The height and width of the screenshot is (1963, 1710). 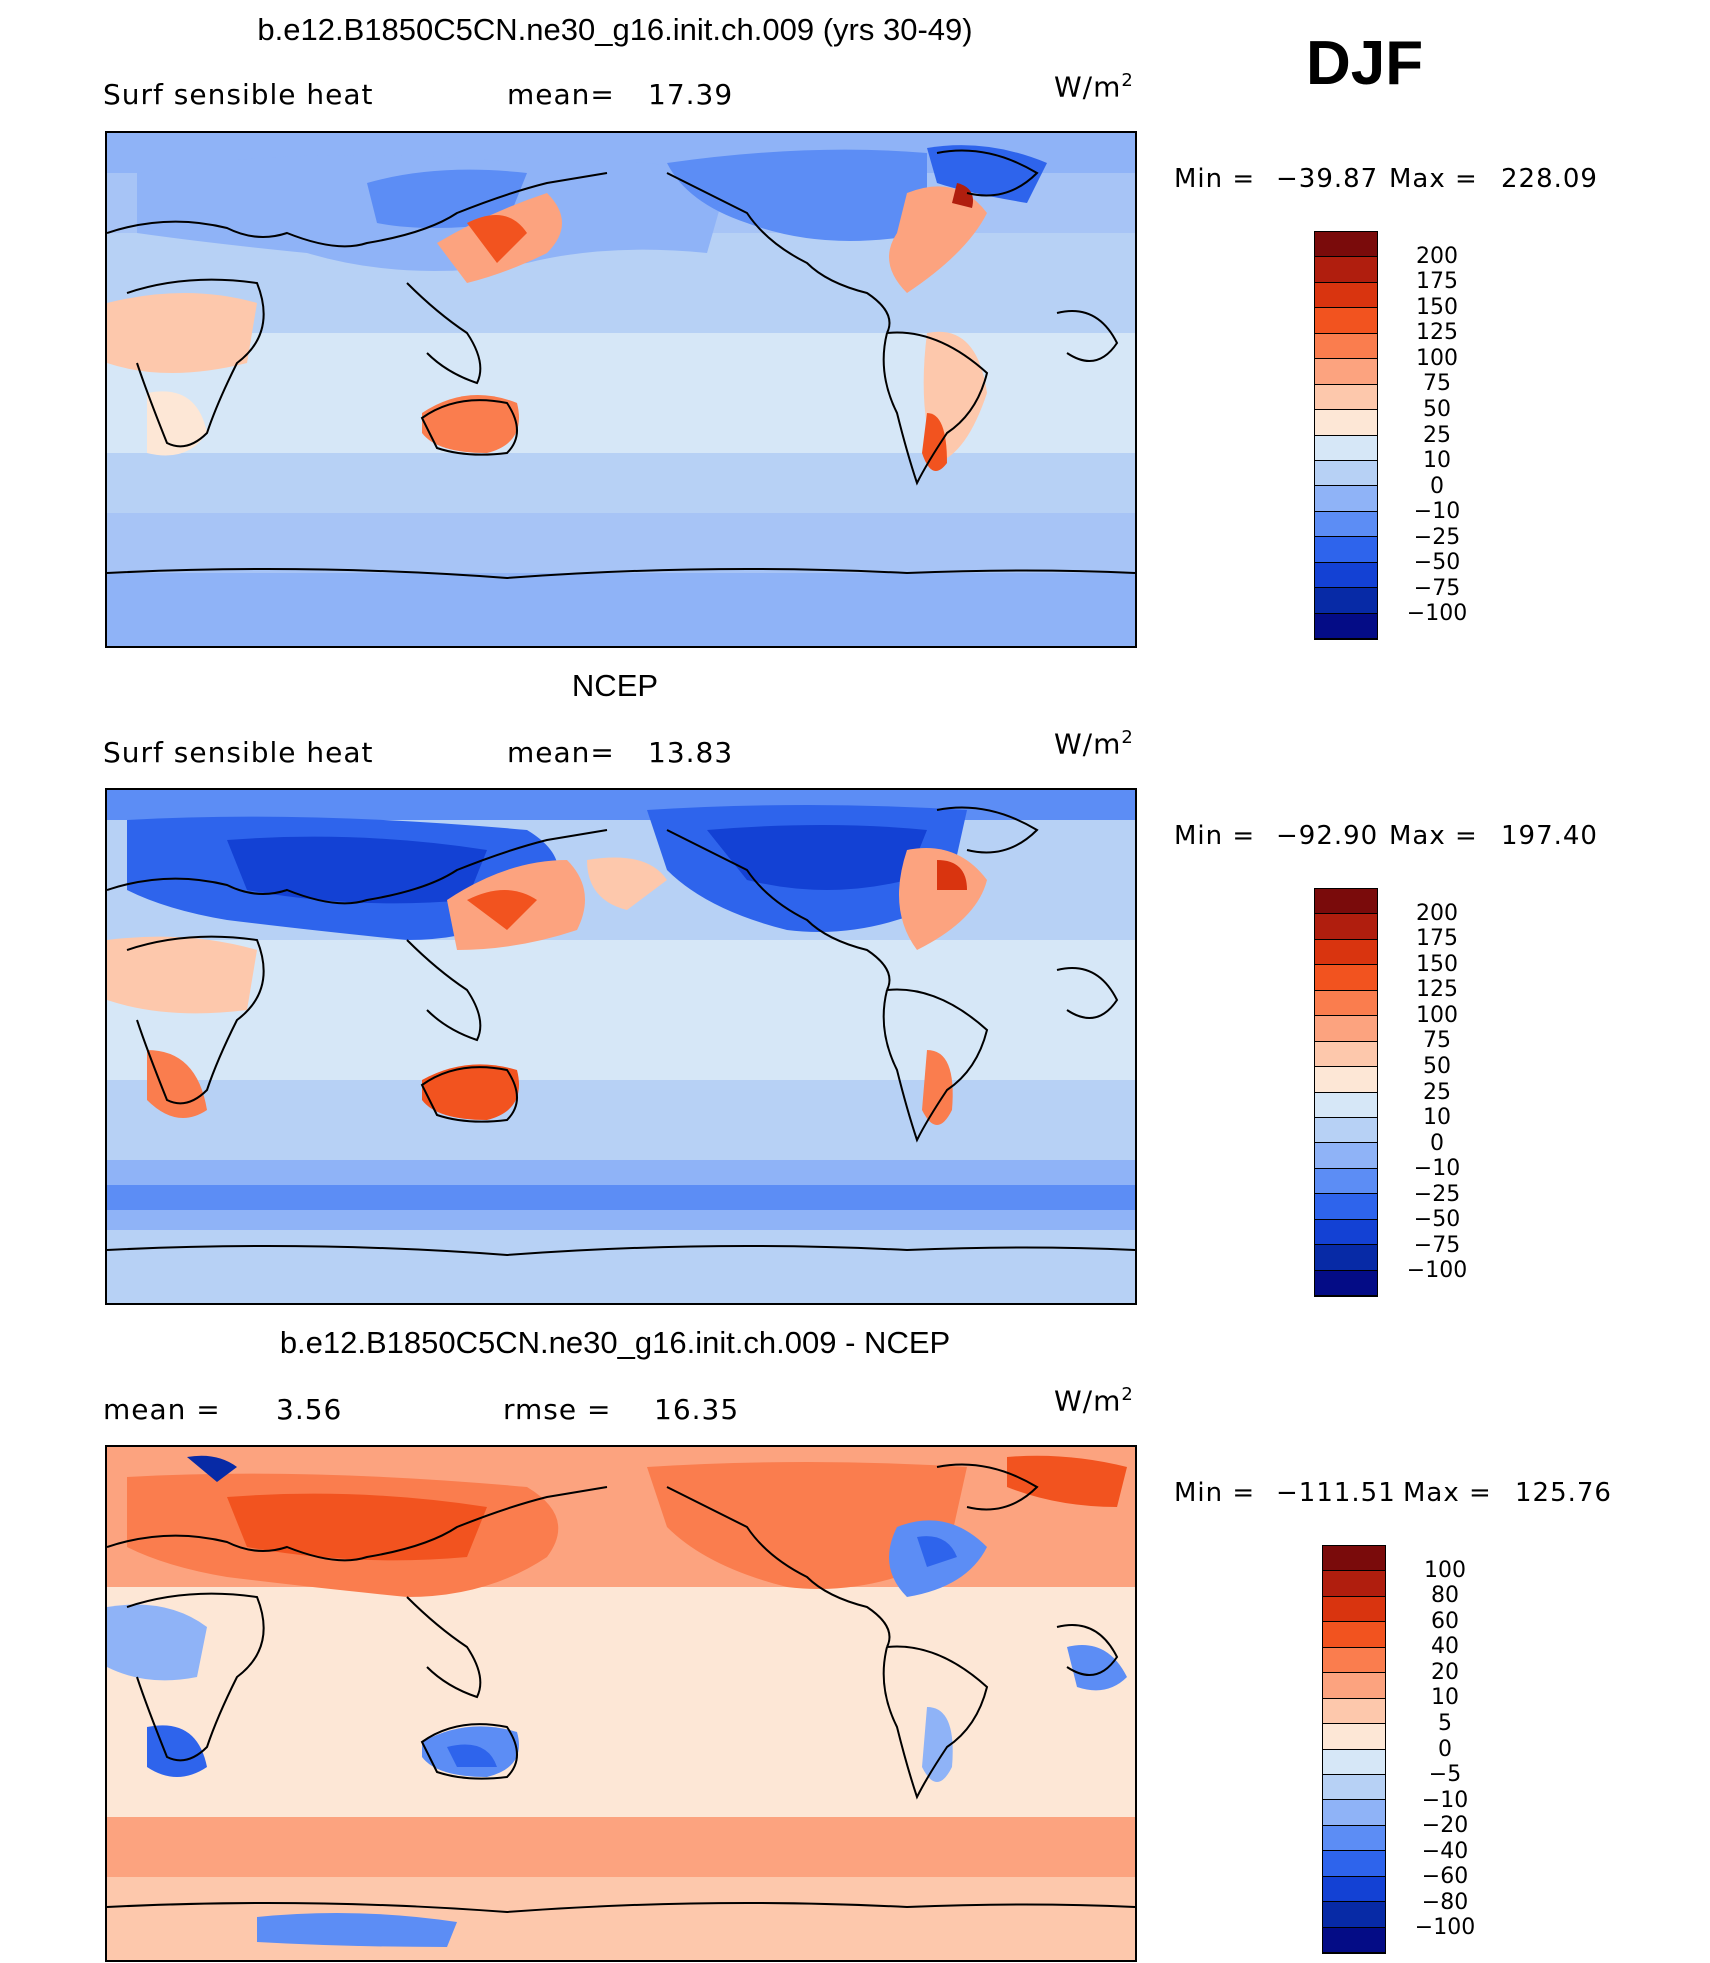 I want to click on panel-3-colorbar-labels: 100 80 60 40 20 10 5 0 −5 −10 −20 −40 −60 −80 −100, so click(x=1445, y=1749).